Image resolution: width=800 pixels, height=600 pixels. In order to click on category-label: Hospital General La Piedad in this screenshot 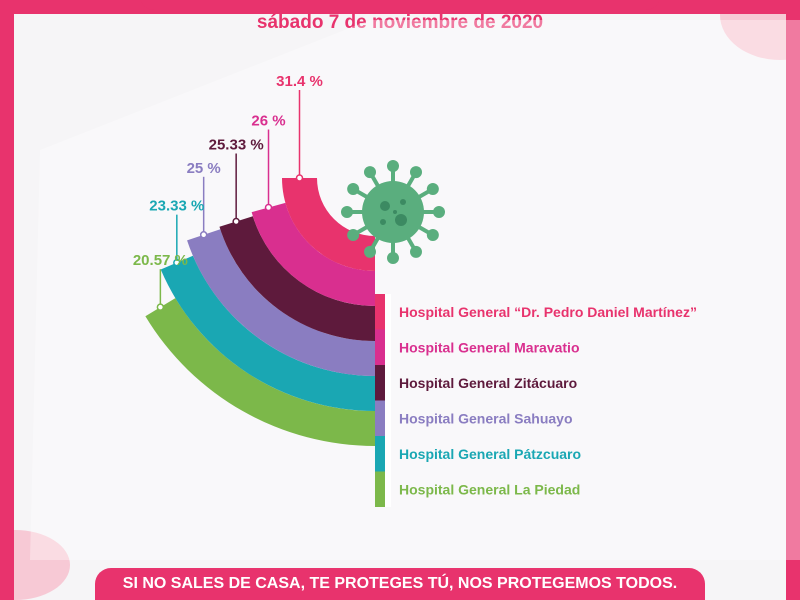, I will do `click(489, 489)`.